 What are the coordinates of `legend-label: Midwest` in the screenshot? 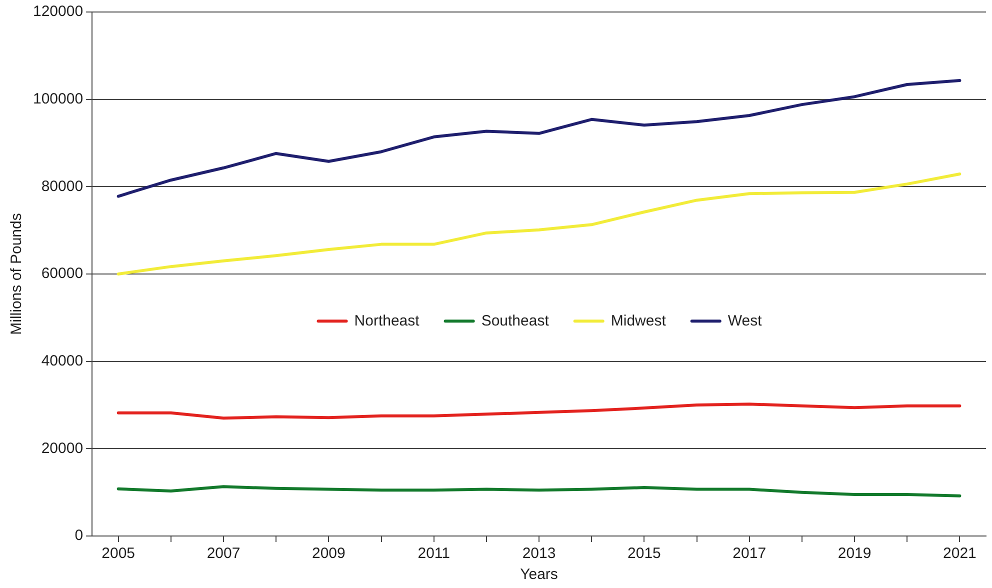 It's located at (638, 321).